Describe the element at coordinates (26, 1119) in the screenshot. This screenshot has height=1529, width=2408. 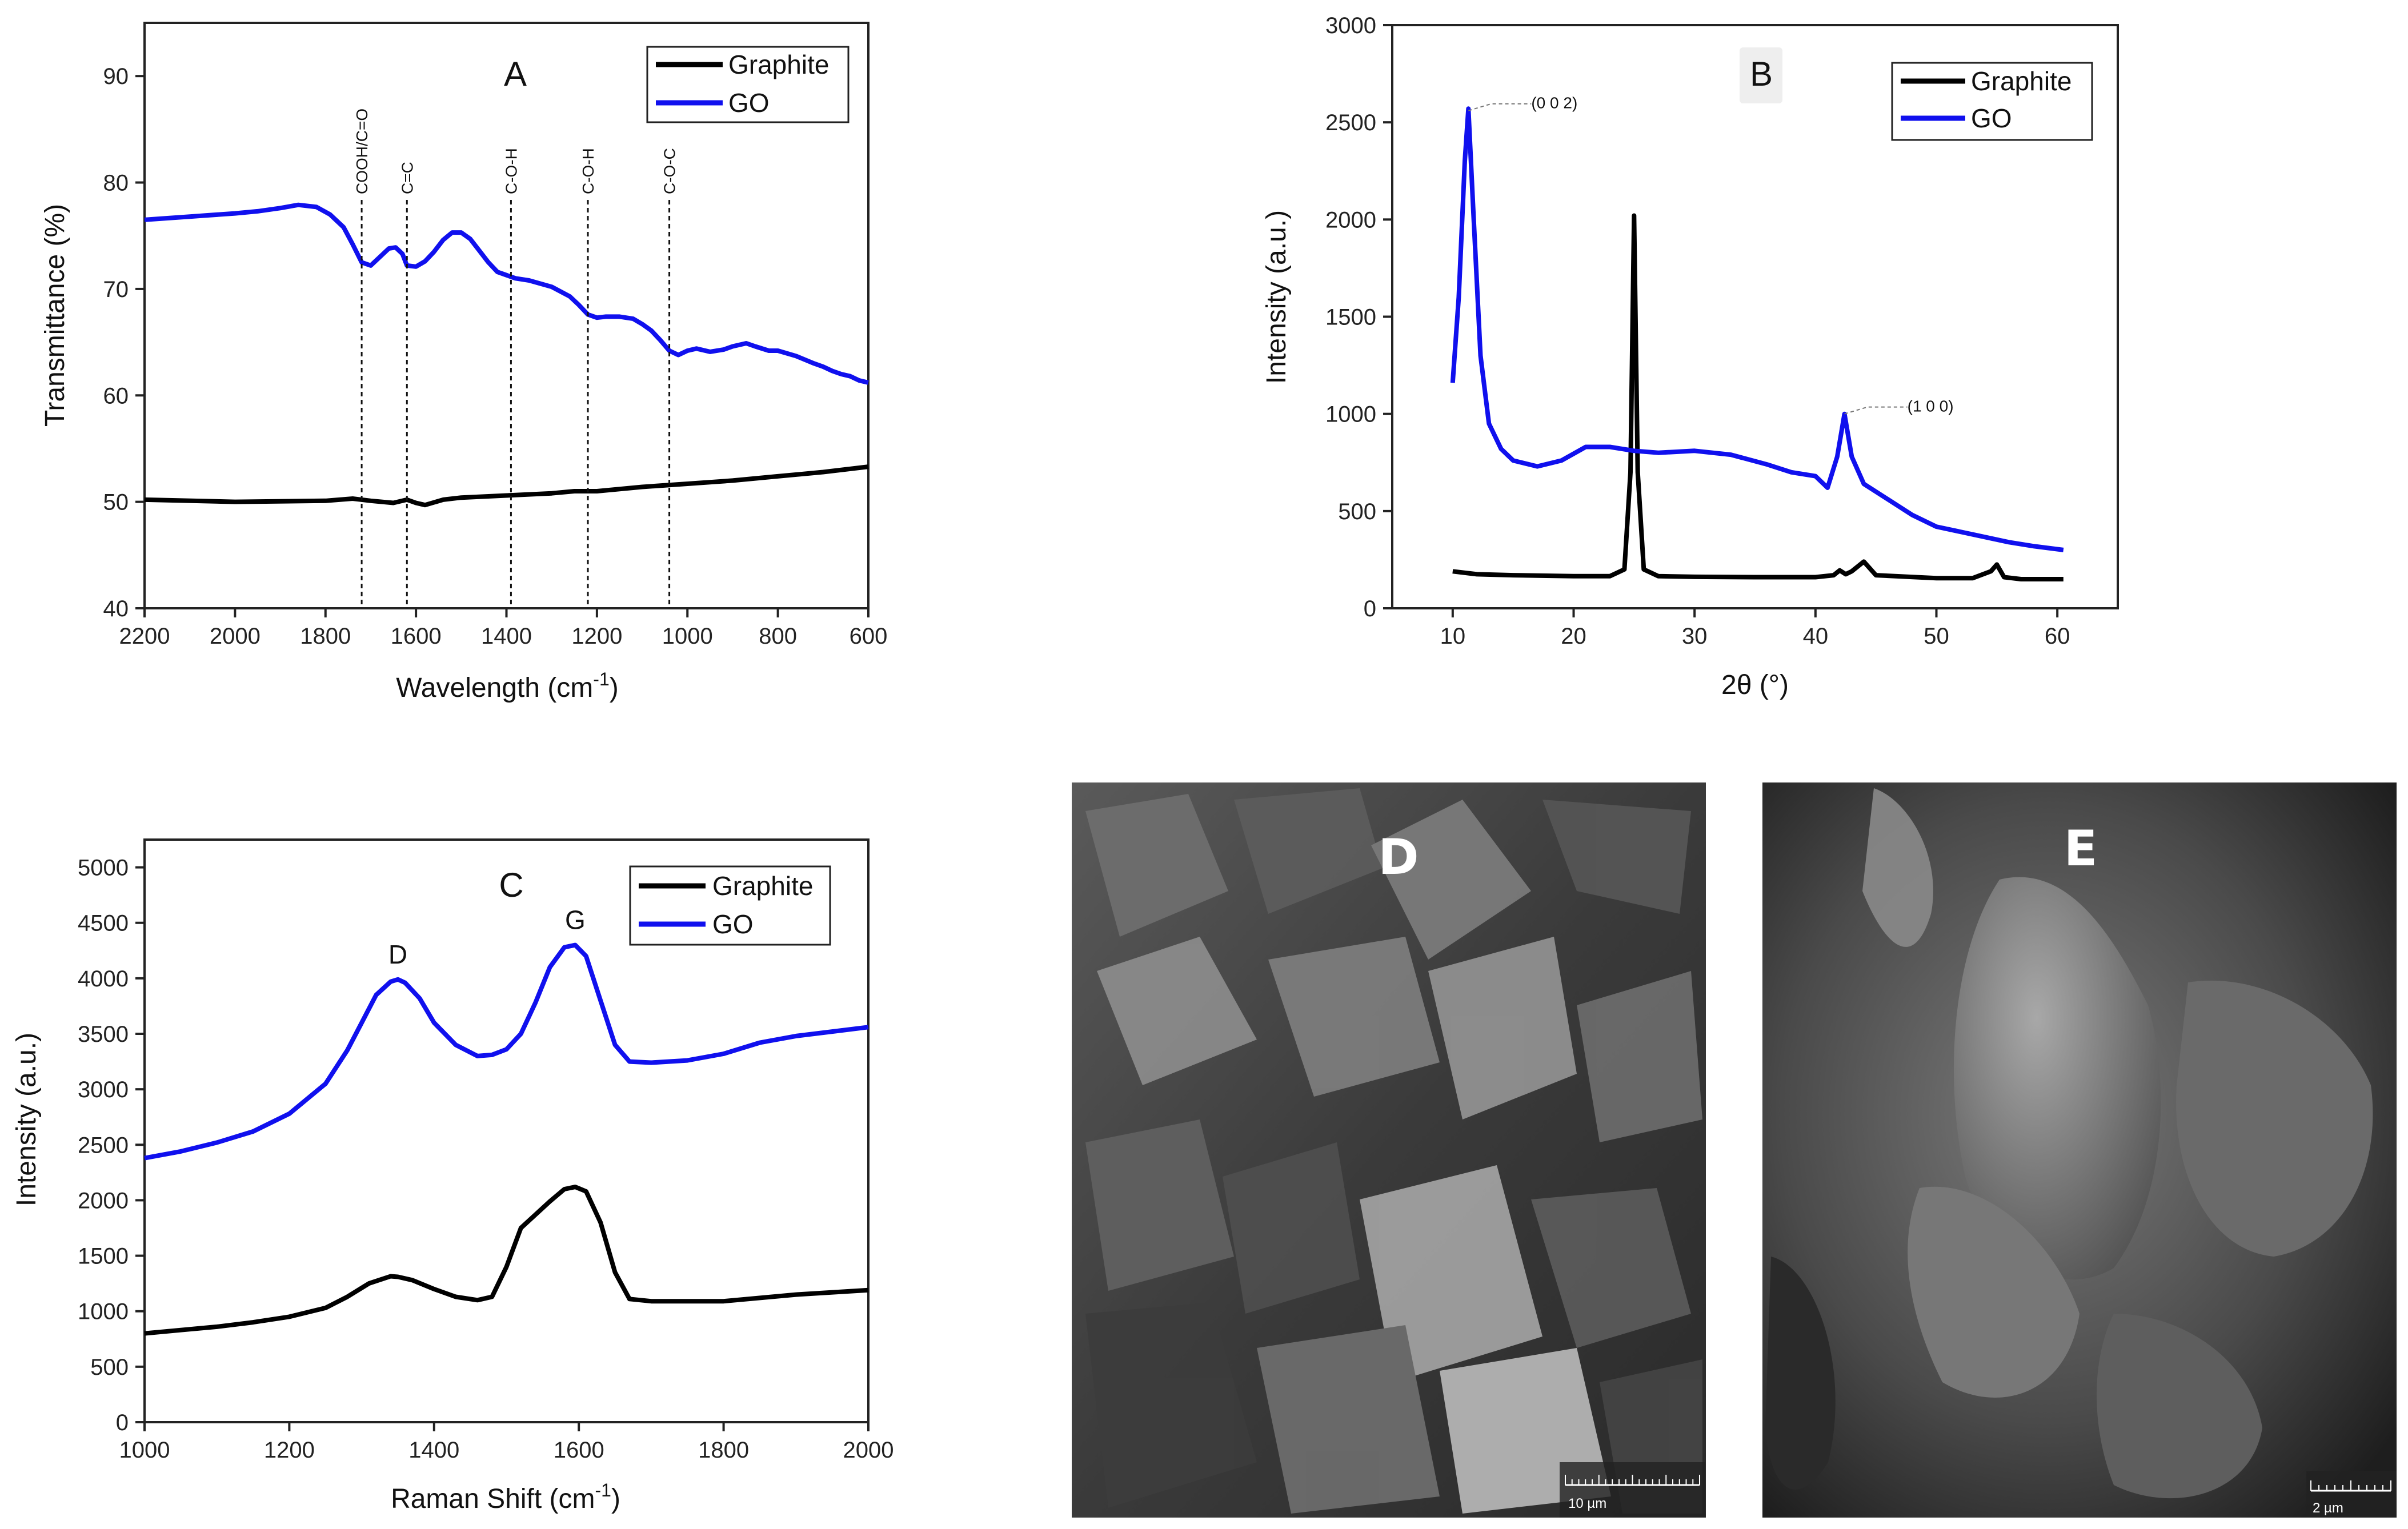
I see `panel-c-ylabel: Intensity (a.u.)` at that location.